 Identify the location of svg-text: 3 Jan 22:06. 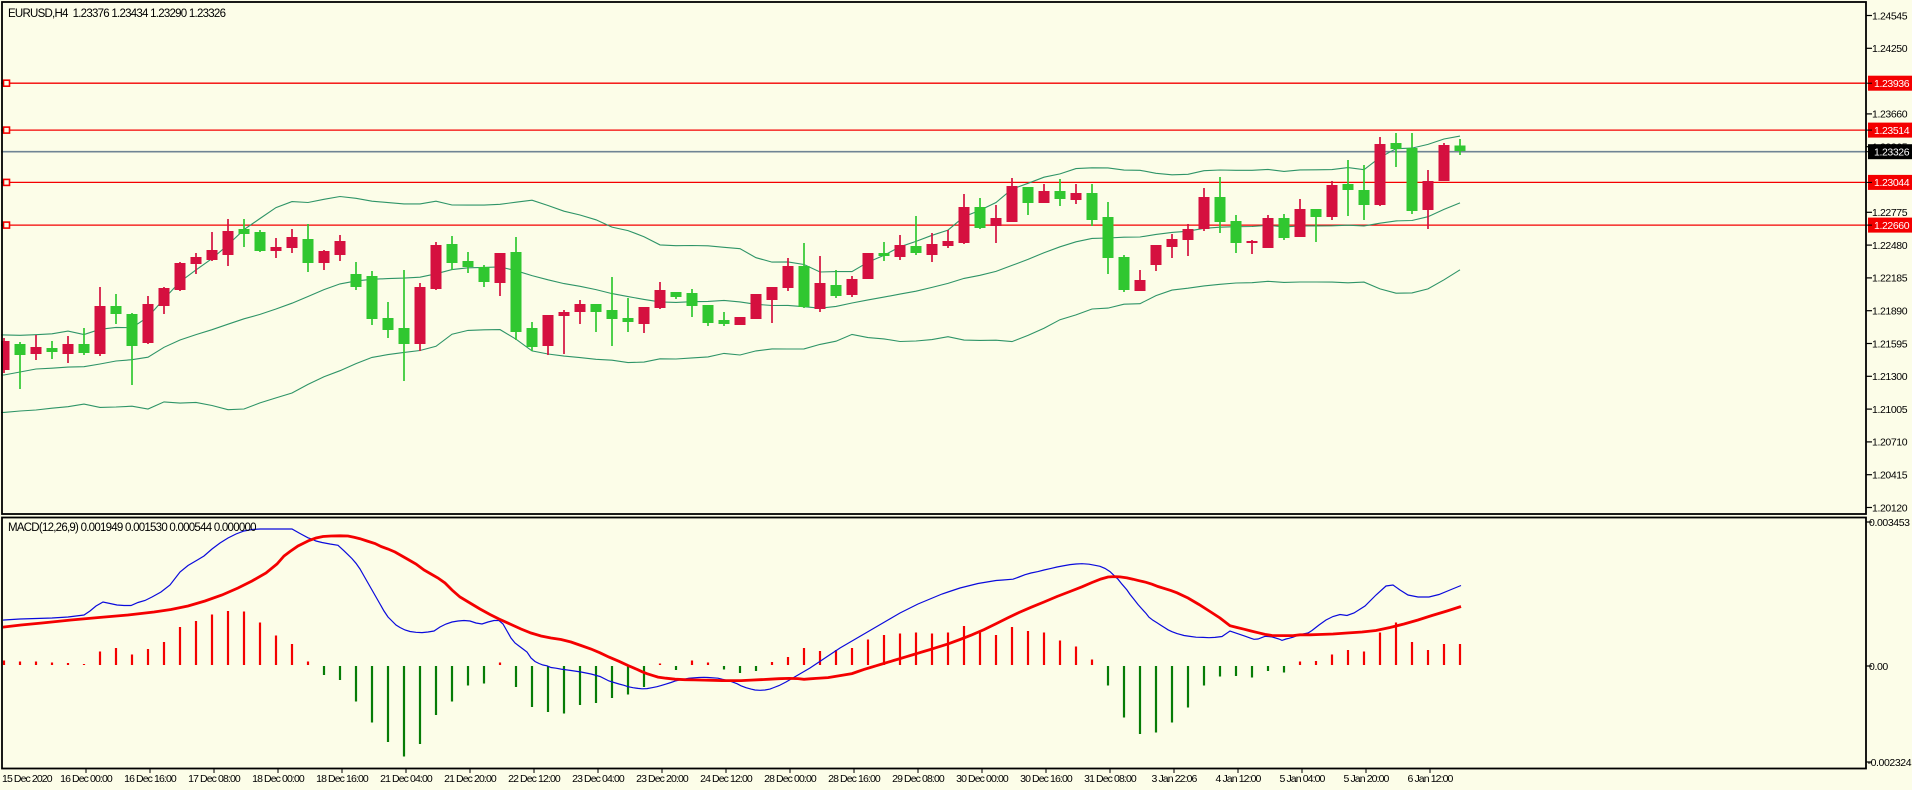
(1175, 779).